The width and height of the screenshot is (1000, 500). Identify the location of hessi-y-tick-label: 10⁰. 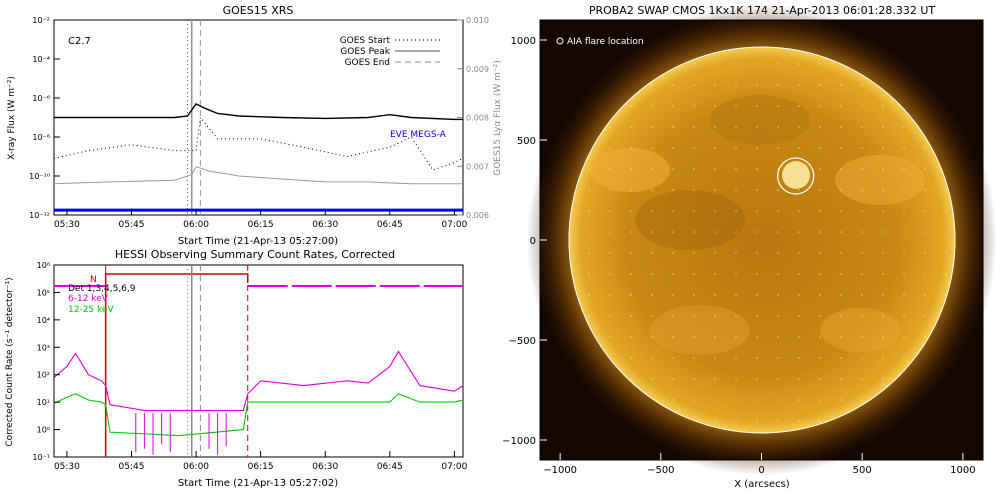
(43, 430).